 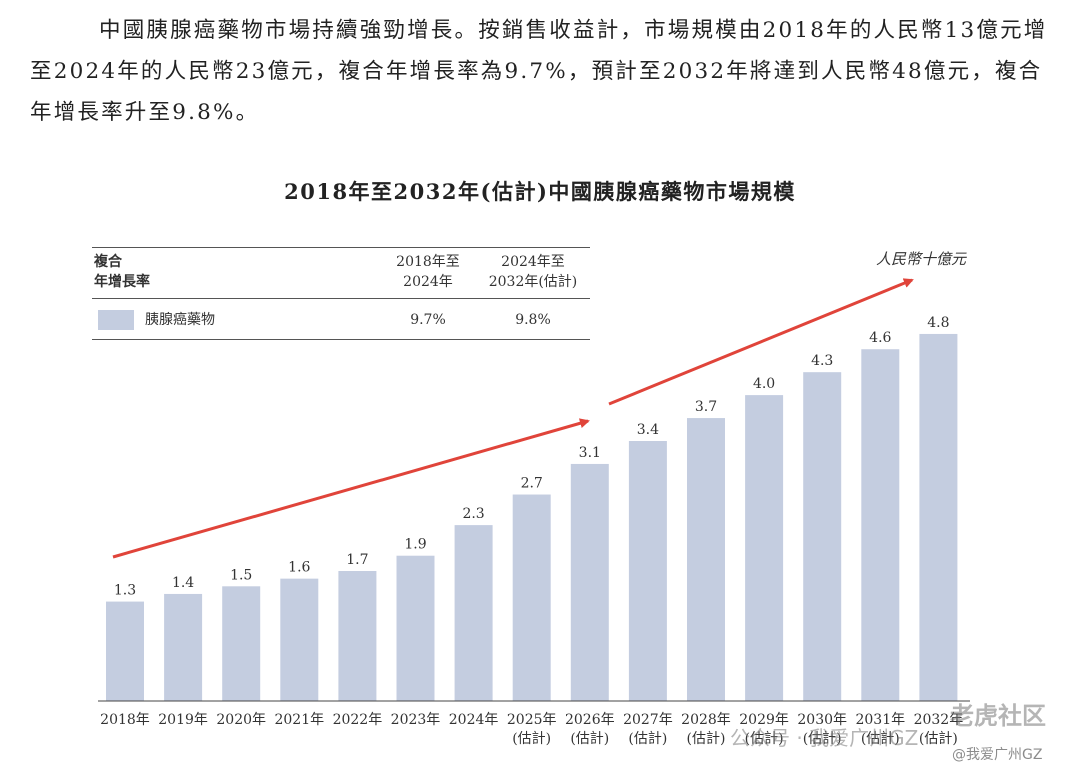 What do you see at coordinates (241, 575) in the screenshot?
I see `bar-value-label-2: 1.5` at bounding box center [241, 575].